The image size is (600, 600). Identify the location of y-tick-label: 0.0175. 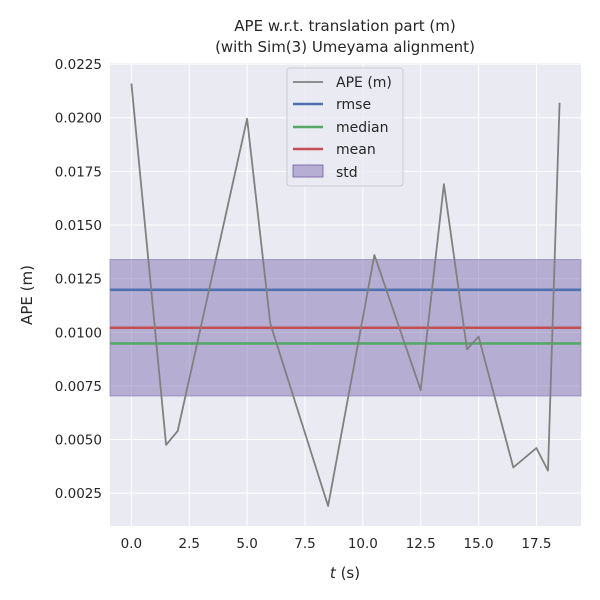
(78, 172).